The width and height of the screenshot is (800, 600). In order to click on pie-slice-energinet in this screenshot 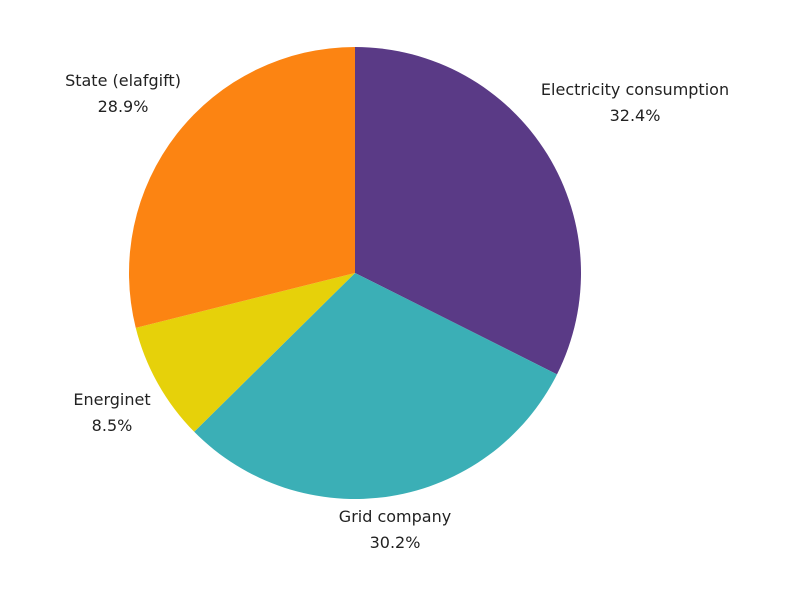, I will do `click(245, 352)`.